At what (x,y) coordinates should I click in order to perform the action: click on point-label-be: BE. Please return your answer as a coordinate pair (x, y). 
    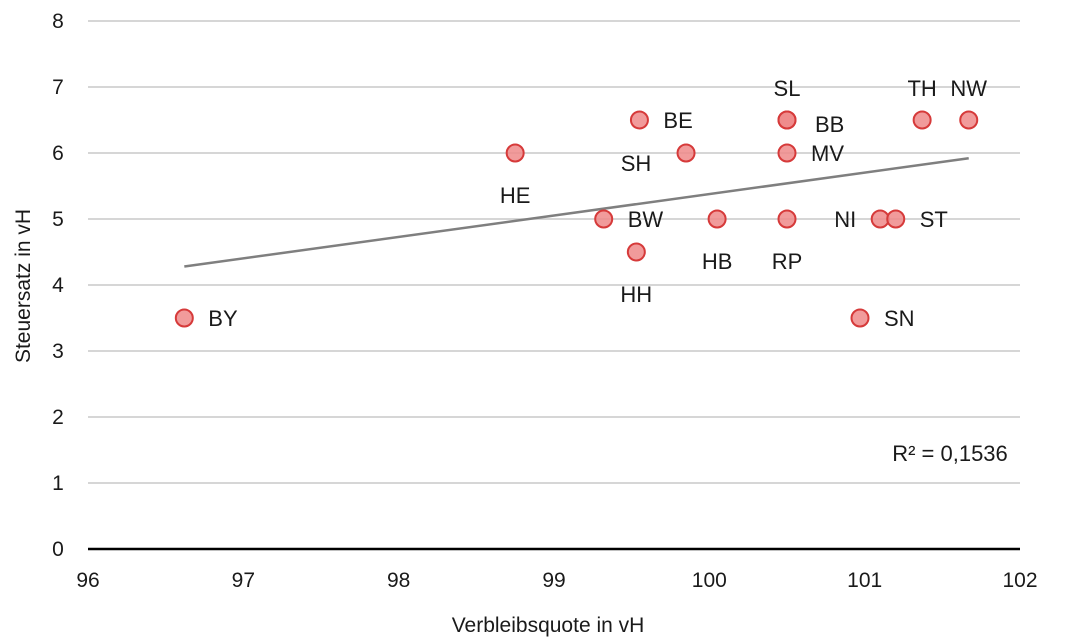
    Looking at the image, I should click on (677, 120).